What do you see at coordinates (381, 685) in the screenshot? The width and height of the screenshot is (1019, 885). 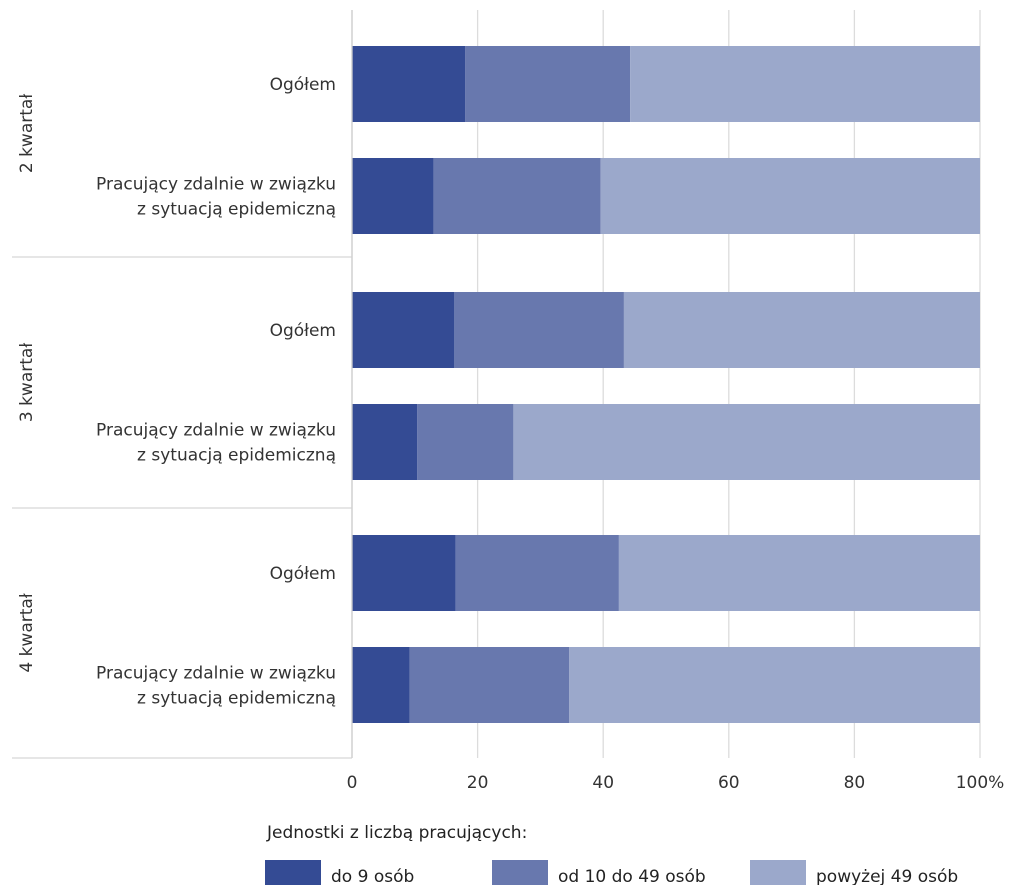 I see `bar-segment-g3-c2-s1` at bounding box center [381, 685].